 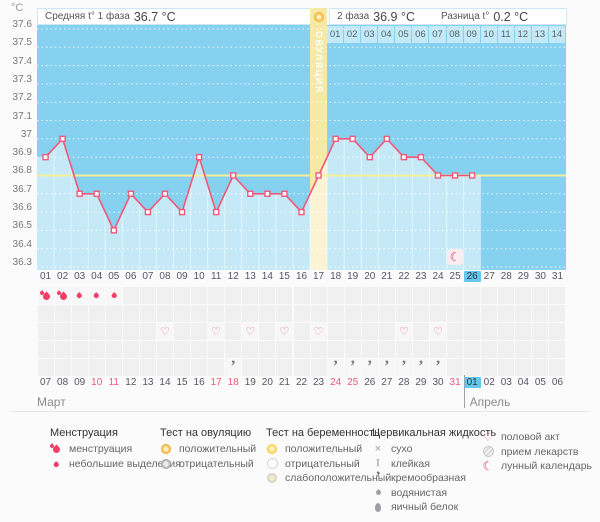 I want to click on cycle-day-label: 26, so click(x=472, y=276).